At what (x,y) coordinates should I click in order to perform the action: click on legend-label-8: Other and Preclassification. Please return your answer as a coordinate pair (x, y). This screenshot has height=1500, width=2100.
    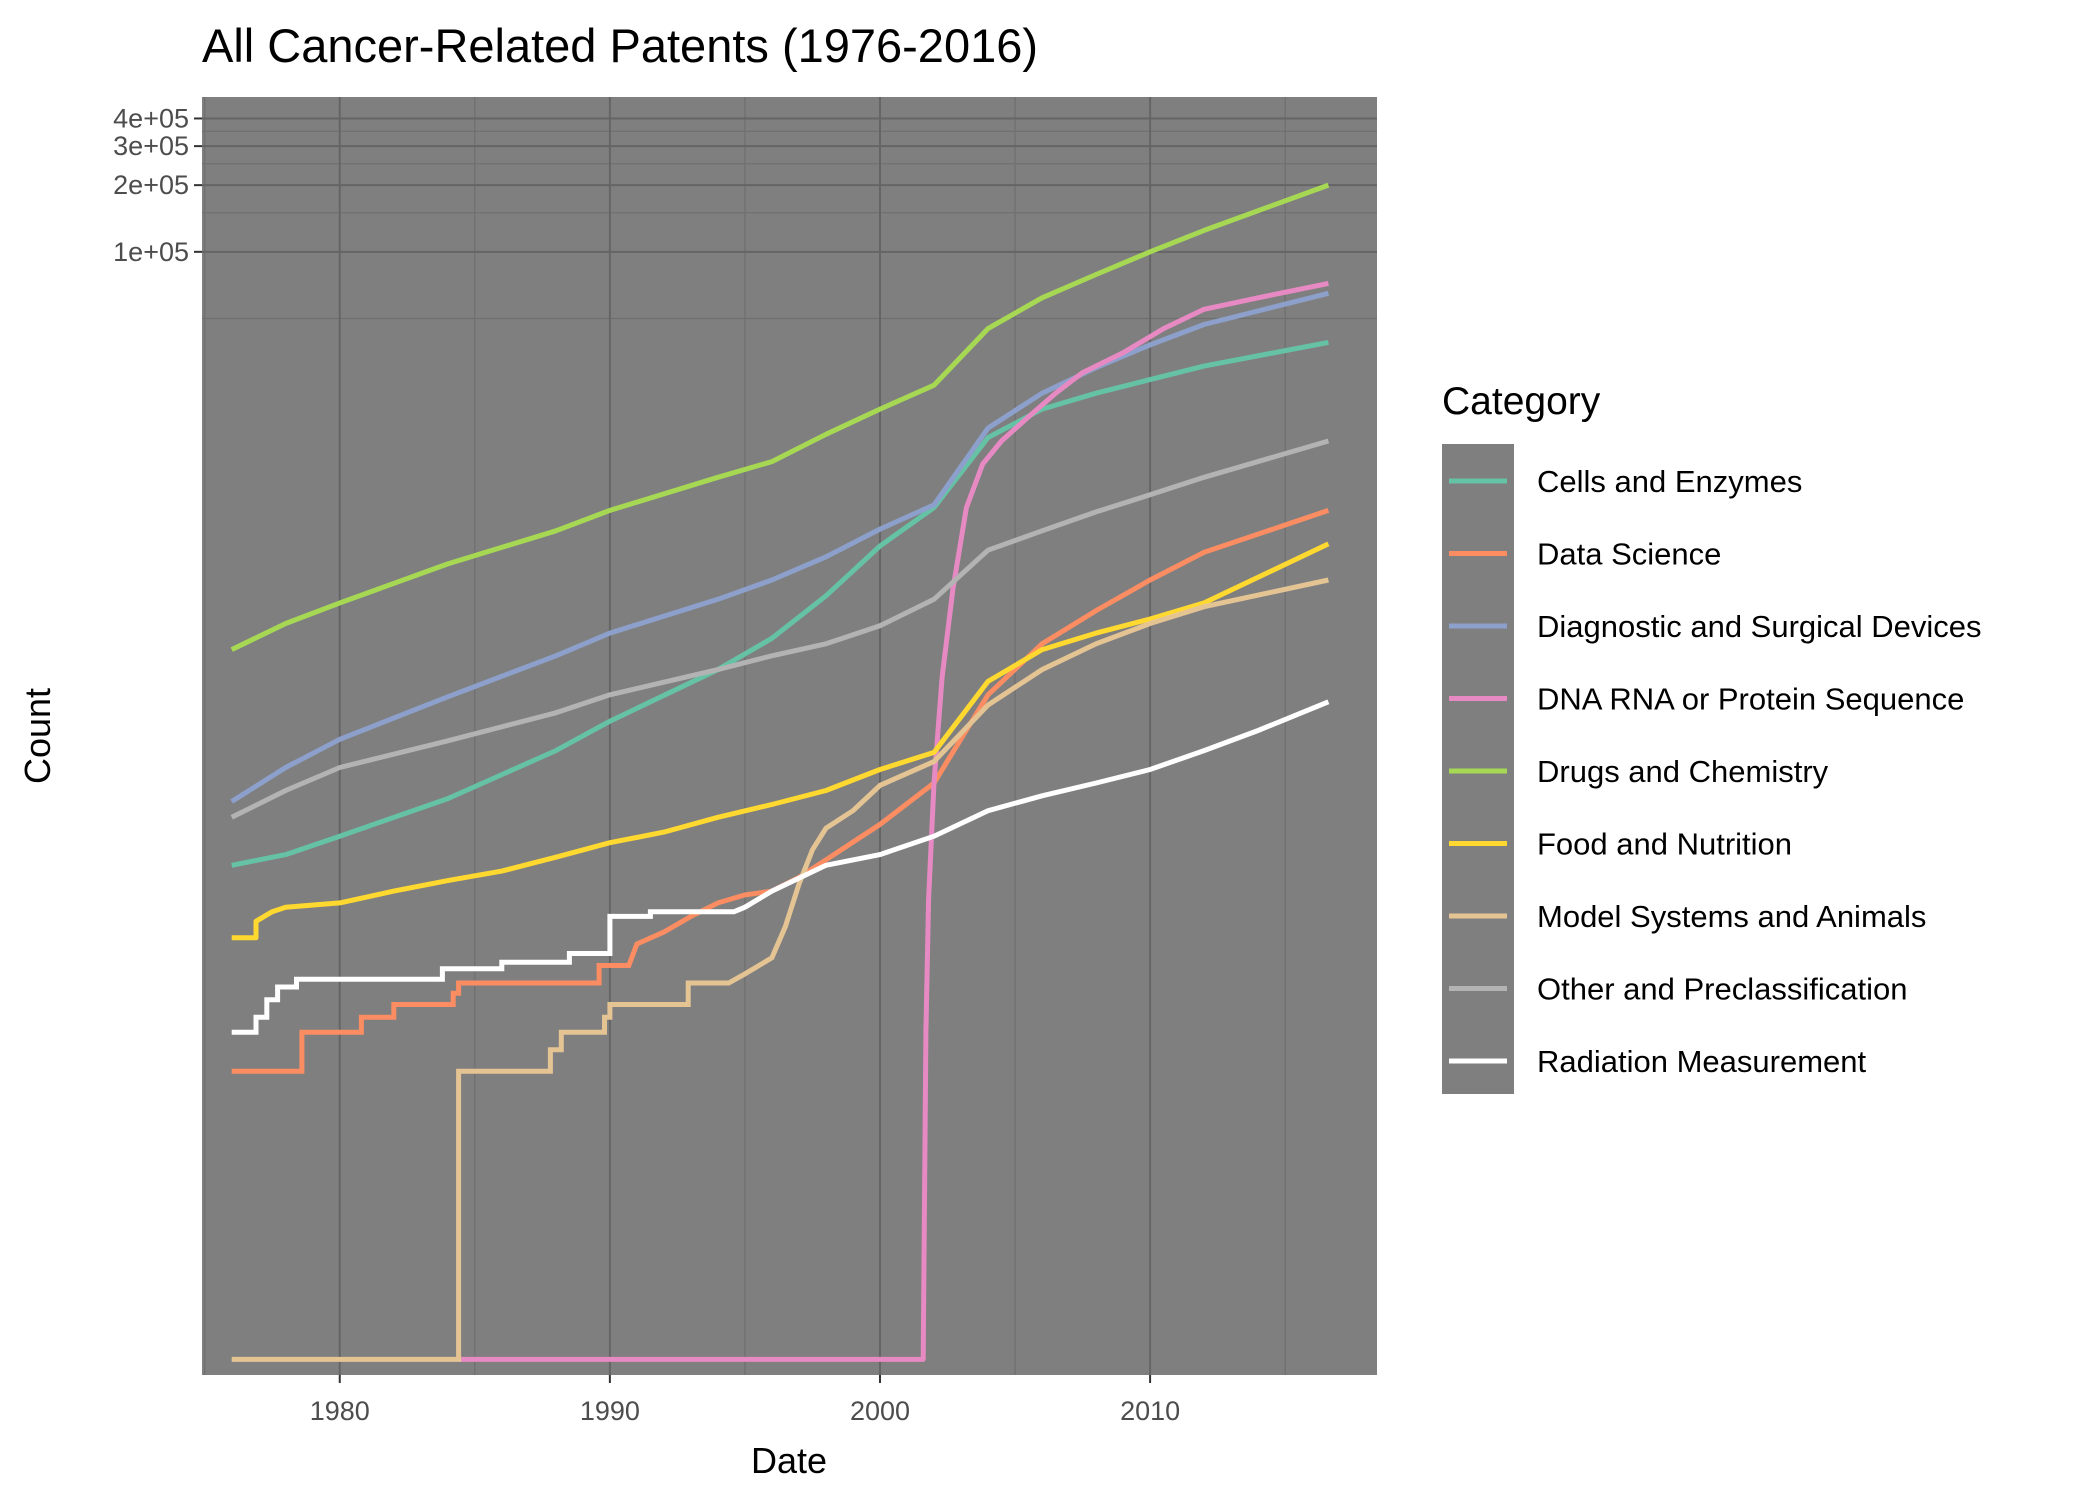
    Looking at the image, I should click on (1722, 989).